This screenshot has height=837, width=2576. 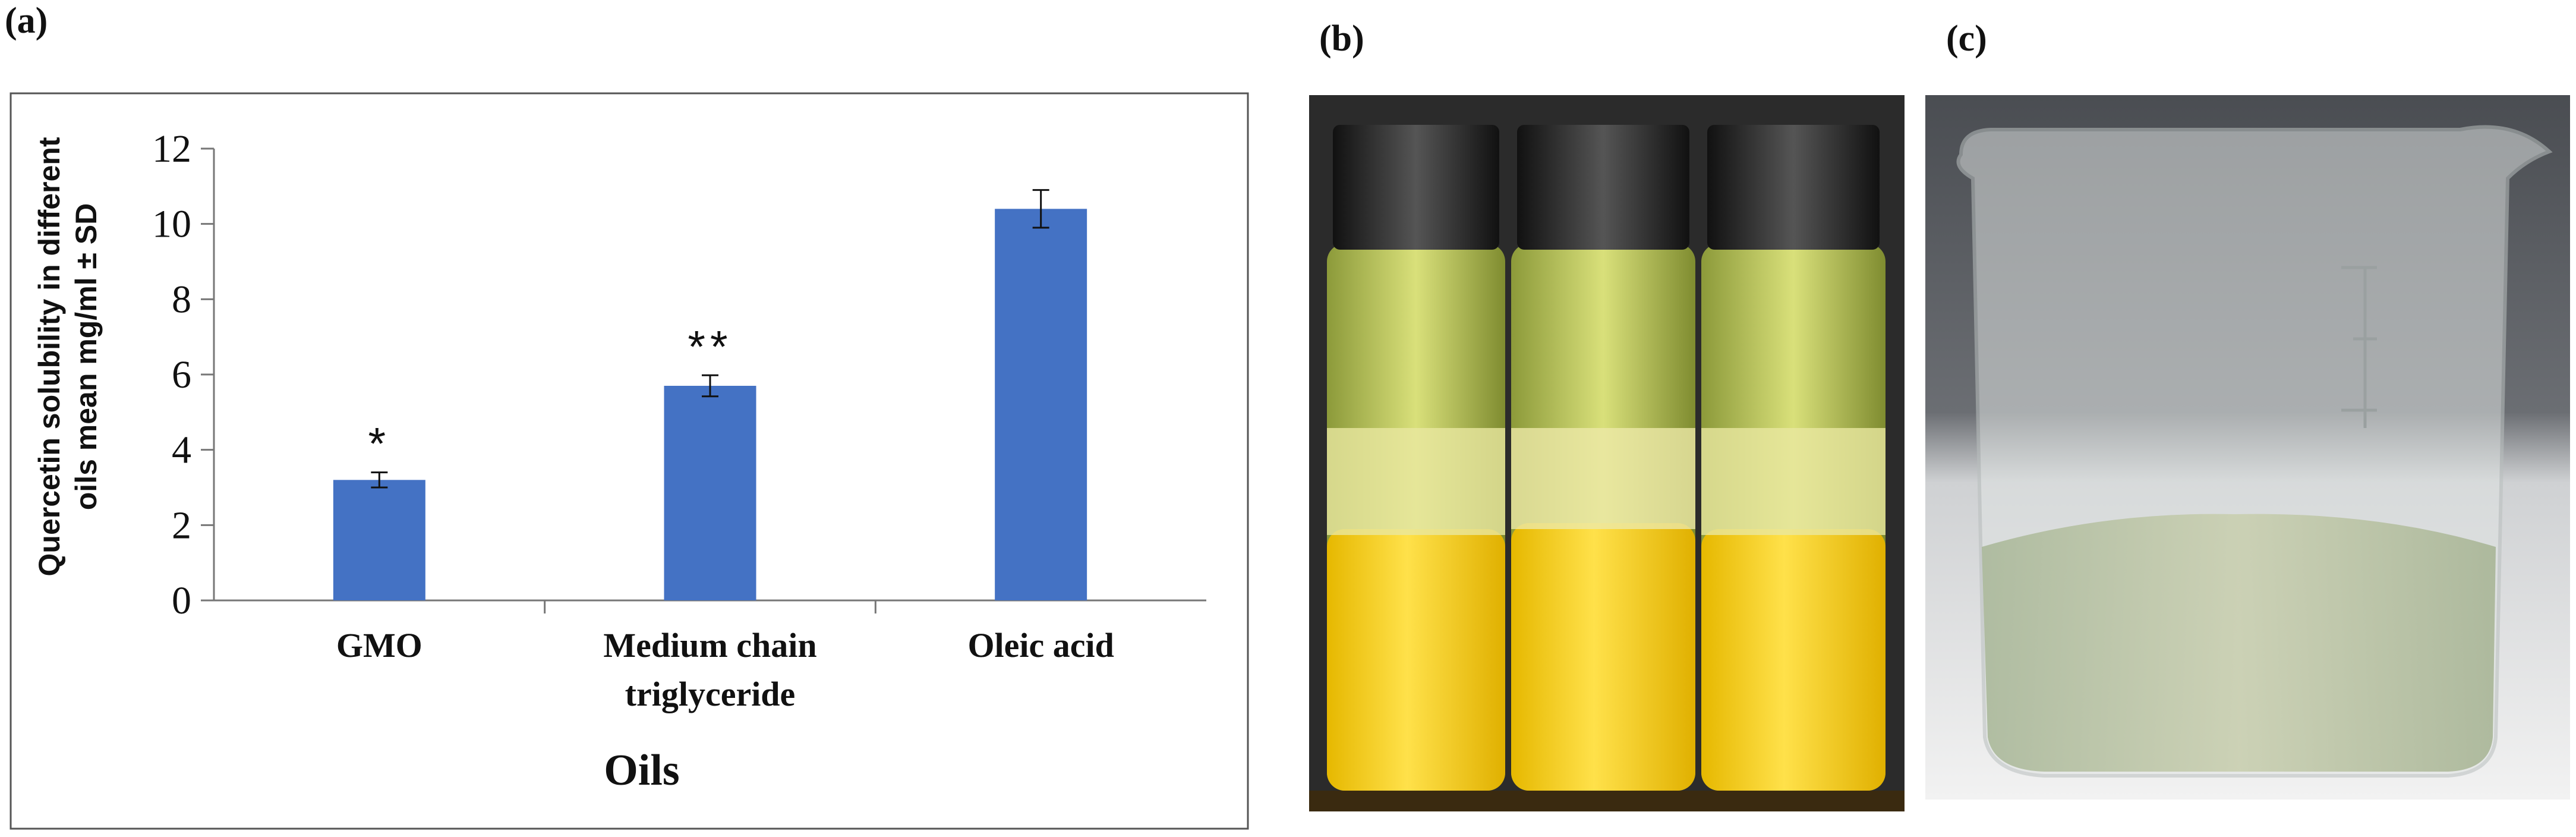 I want to click on y-tick-label: 10, so click(x=172, y=224).